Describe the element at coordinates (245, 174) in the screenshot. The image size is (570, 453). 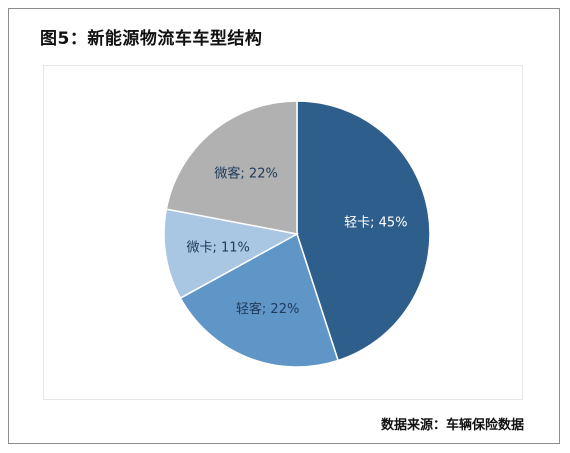
I see `slice-label-3: 微客; 22%` at that location.